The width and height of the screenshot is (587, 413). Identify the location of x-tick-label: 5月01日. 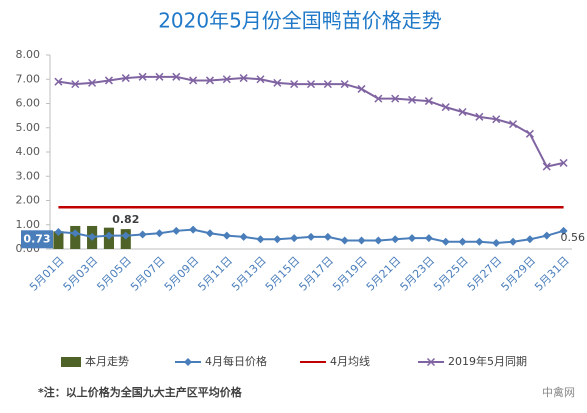
(47, 274).